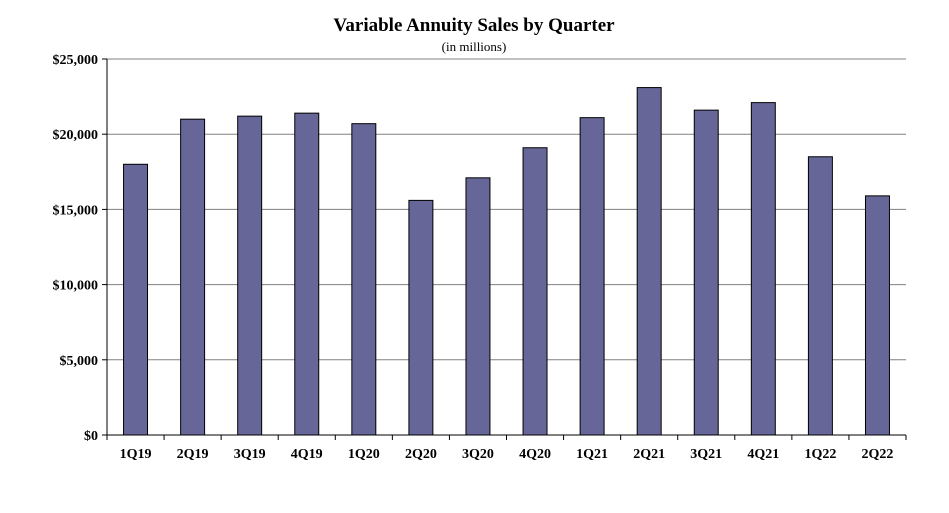 The width and height of the screenshot is (949, 513). Describe the element at coordinates (136, 299) in the screenshot. I see `bar-1q19` at that location.